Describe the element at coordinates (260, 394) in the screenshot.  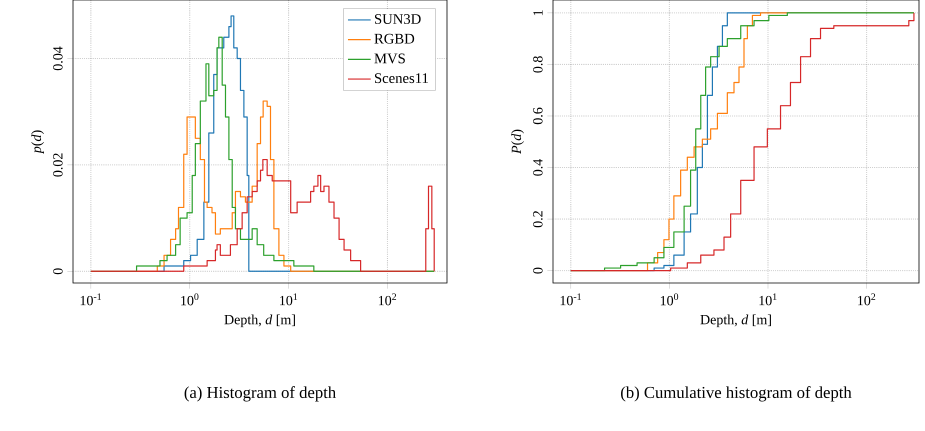
I see `text: (a) Histogram of depth` at that location.